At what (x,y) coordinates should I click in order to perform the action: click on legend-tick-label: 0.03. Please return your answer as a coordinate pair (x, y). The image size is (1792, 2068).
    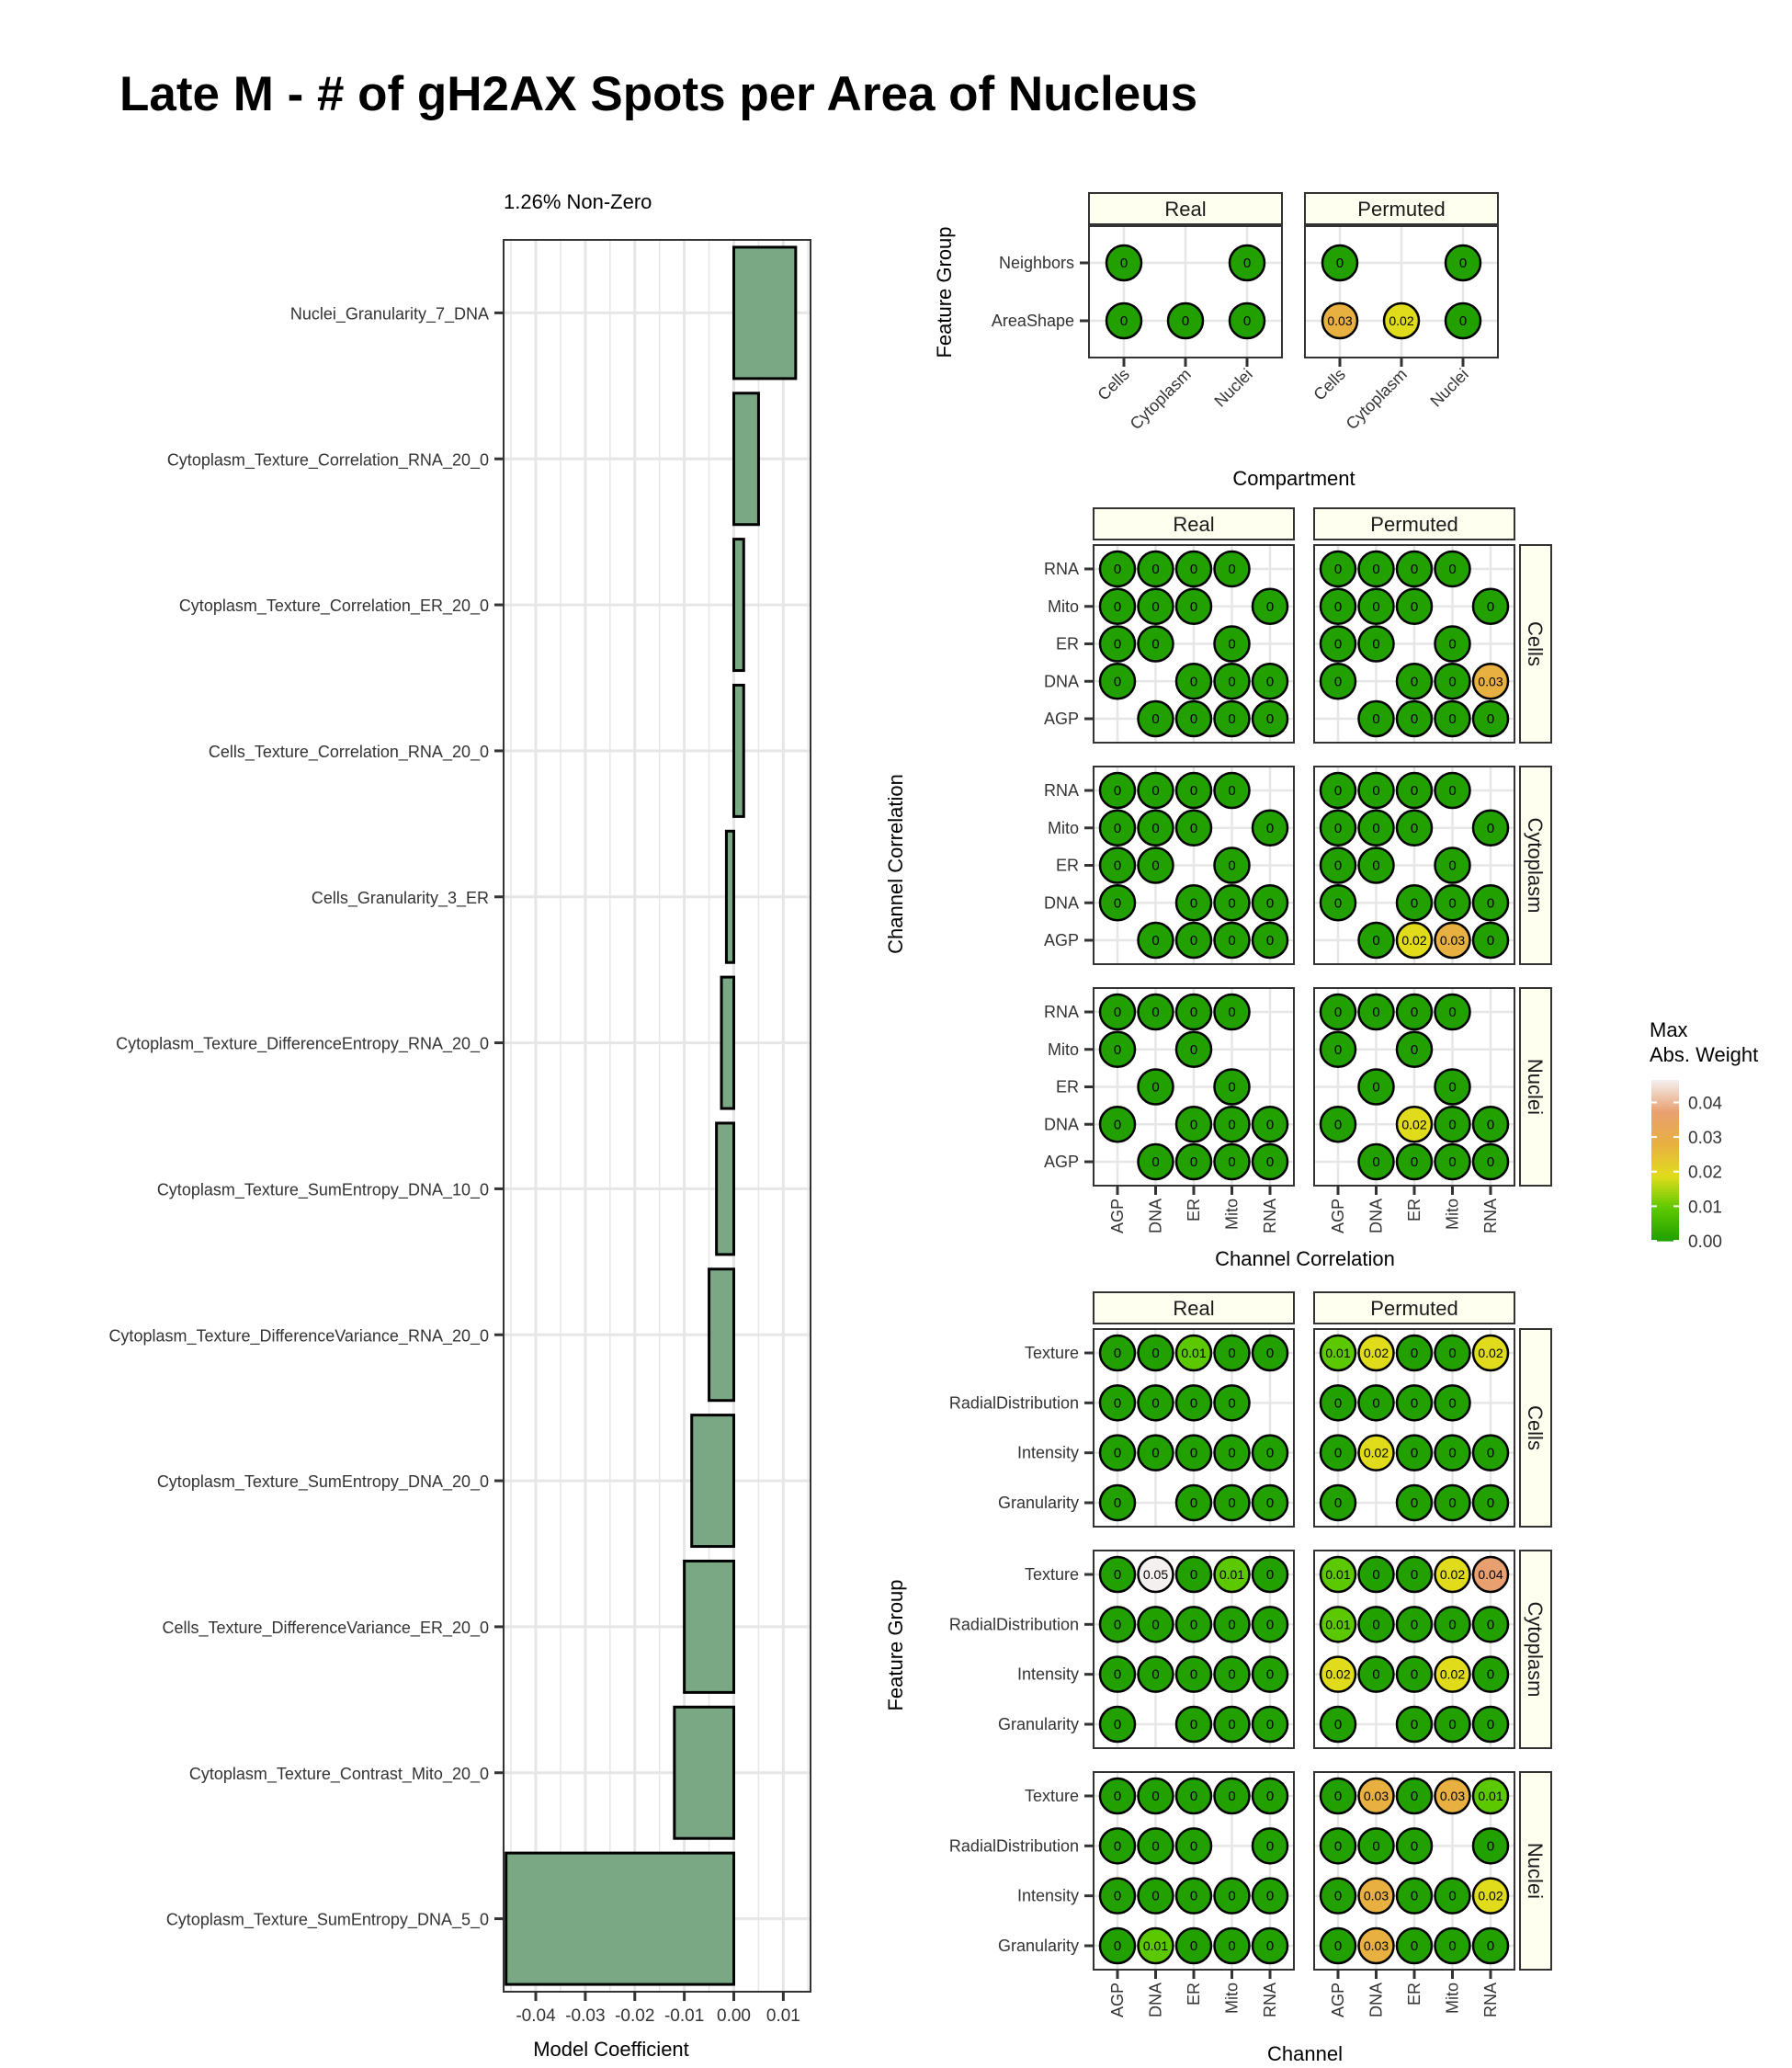
    Looking at the image, I should click on (1705, 1138).